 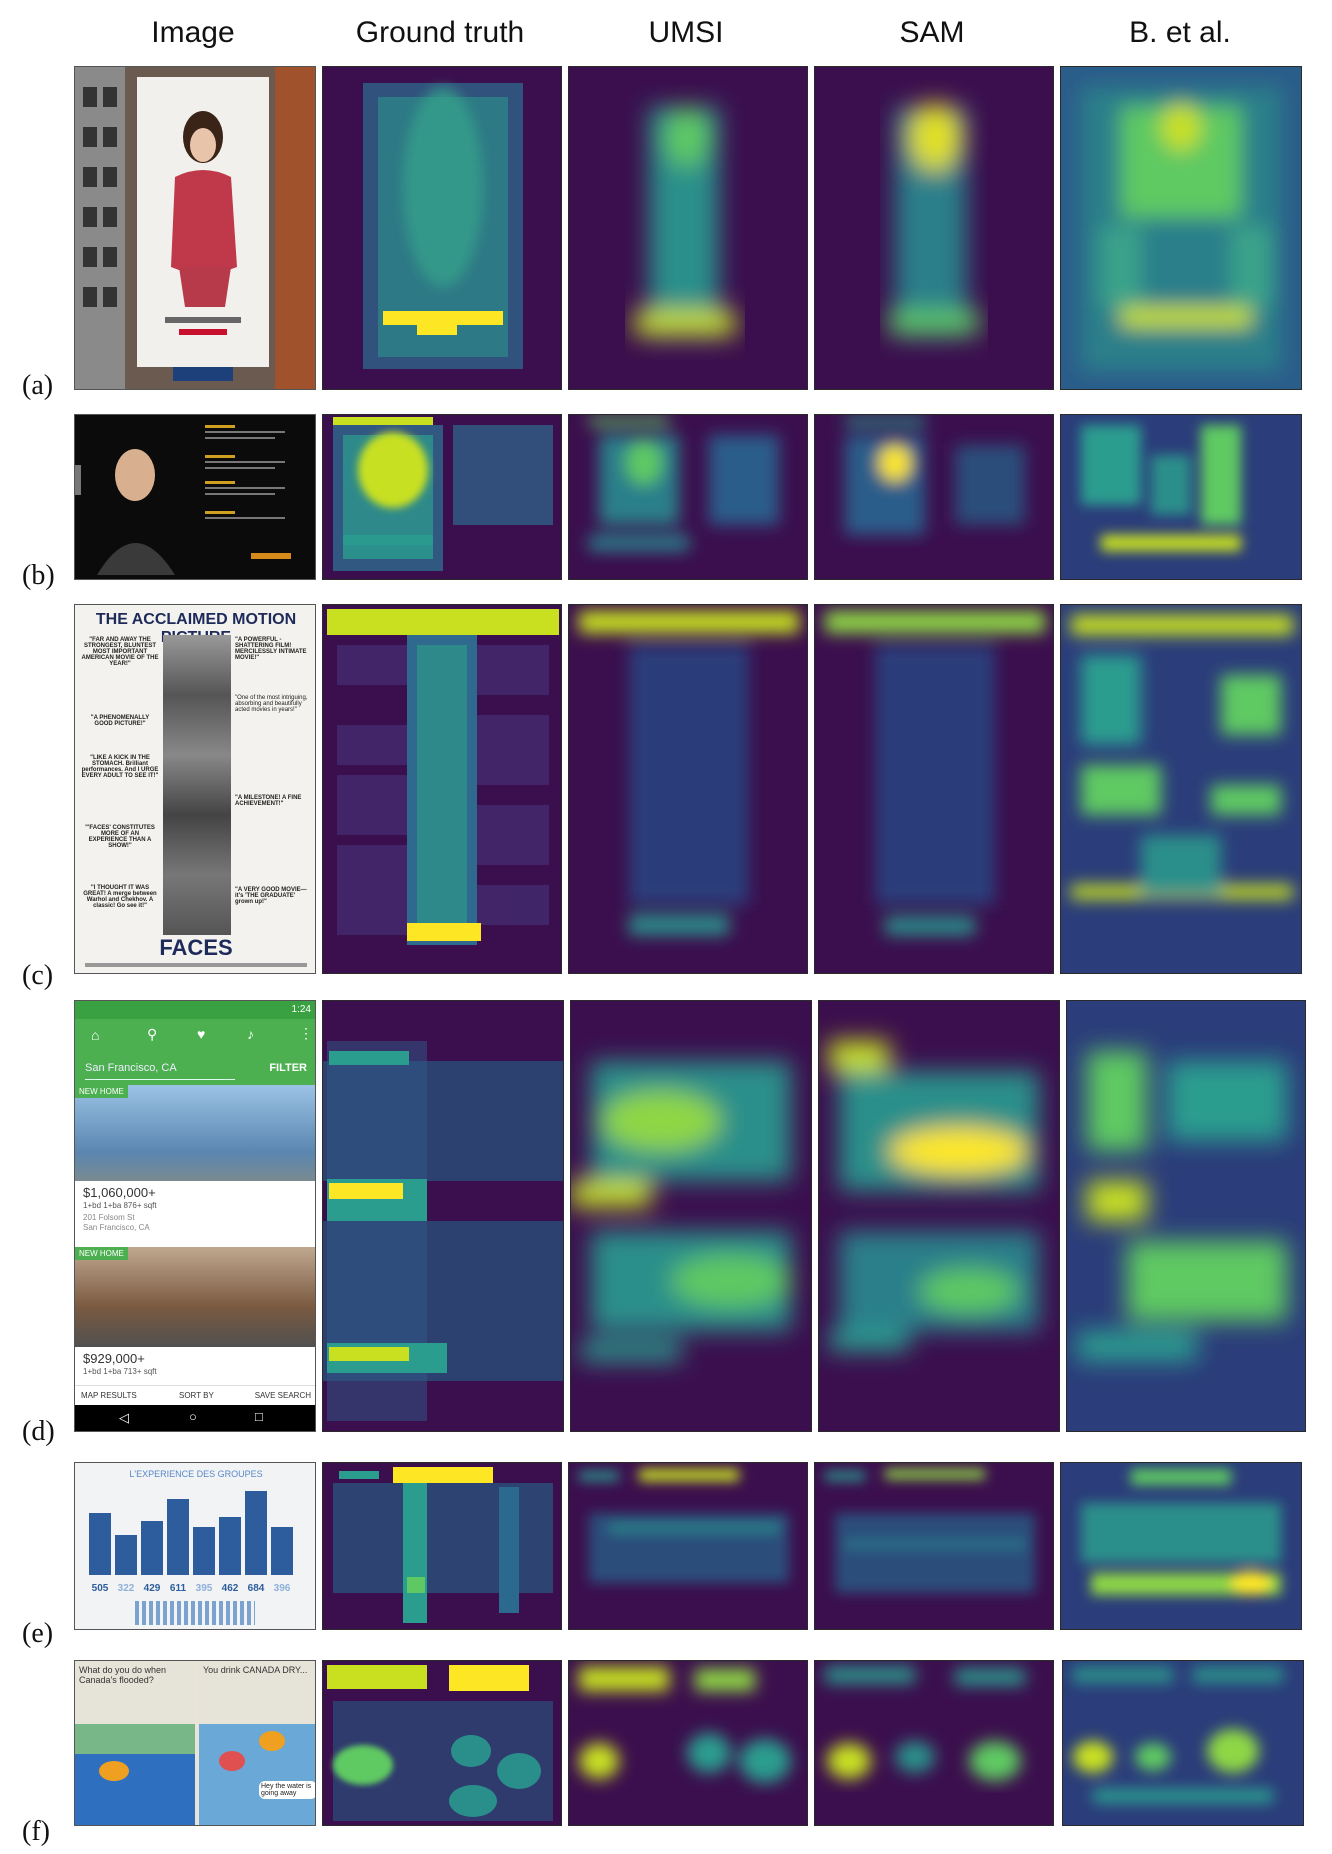 What do you see at coordinates (114, 1358) in the screenshot?
I see `listing-price-2: $929,000+` at bounding box center [114, 1358].